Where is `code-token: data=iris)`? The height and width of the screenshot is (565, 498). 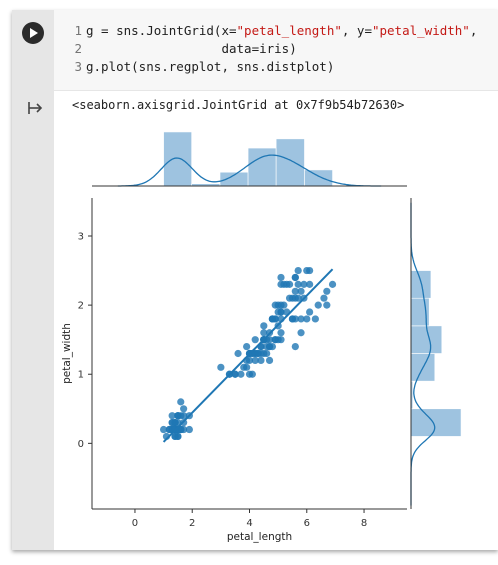
code-token: data=iris) is located at coordinates (191, 48).